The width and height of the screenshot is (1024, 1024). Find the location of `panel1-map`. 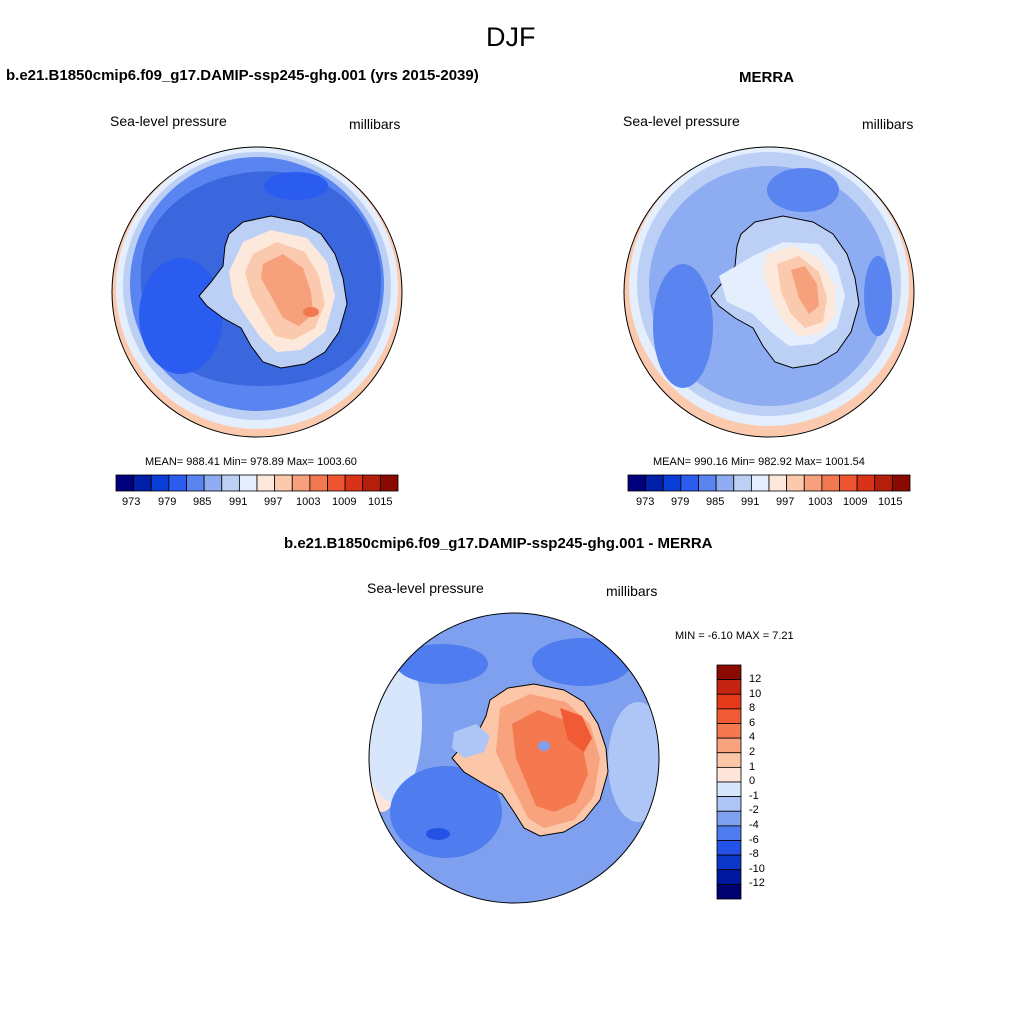

panel1-map is located at coordinates (257, 292).